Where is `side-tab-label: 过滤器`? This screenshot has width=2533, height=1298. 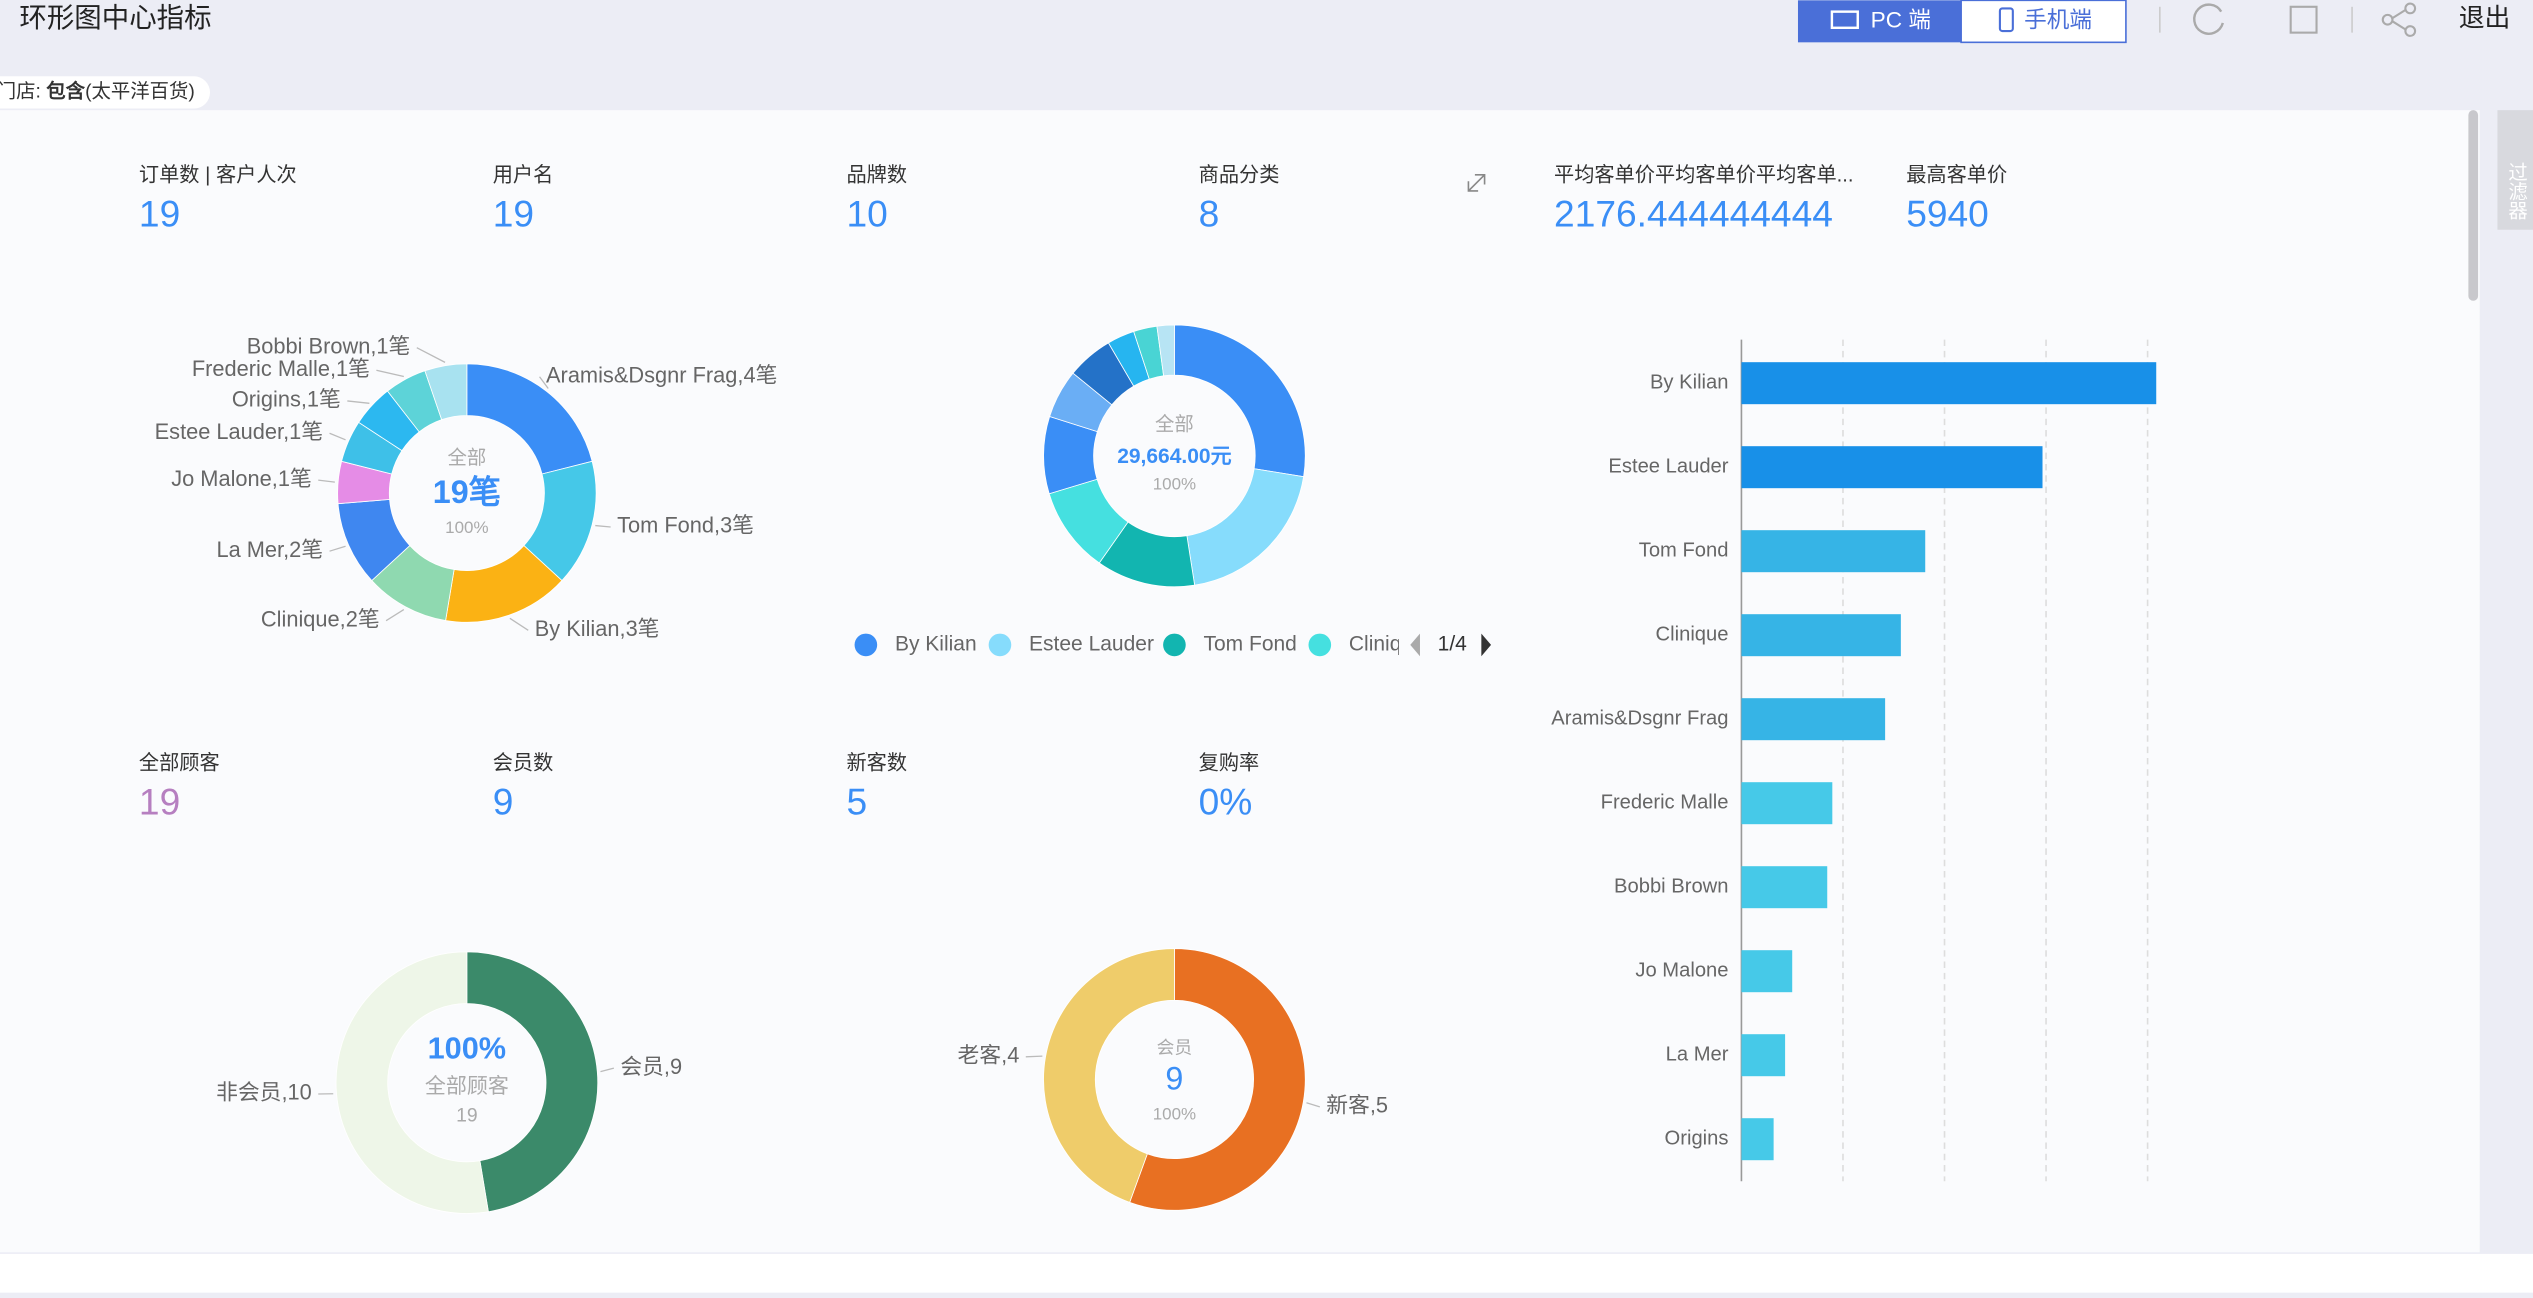 side-tab-label: 过滤器 is located at coordinates (2516, 191).